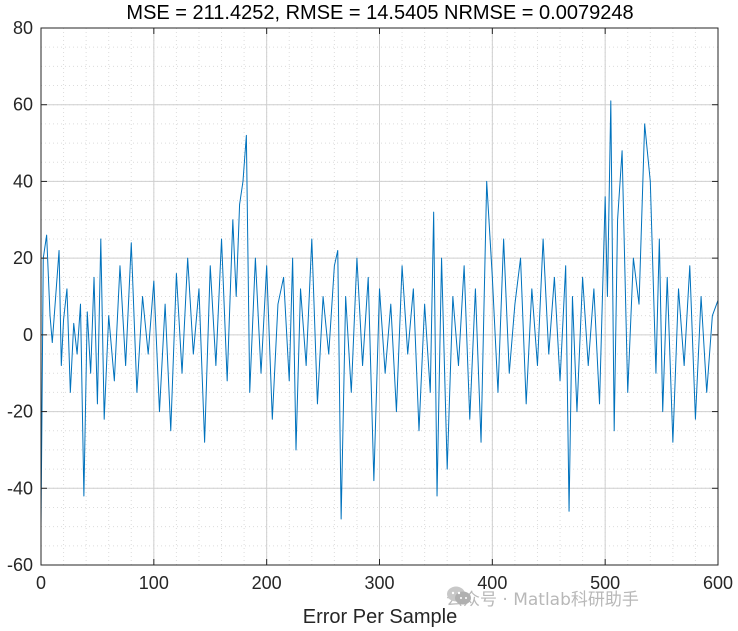  Describe the element at coordinates (41, 583) in the screenshot. I see `x-tick-label: 0` at that location.